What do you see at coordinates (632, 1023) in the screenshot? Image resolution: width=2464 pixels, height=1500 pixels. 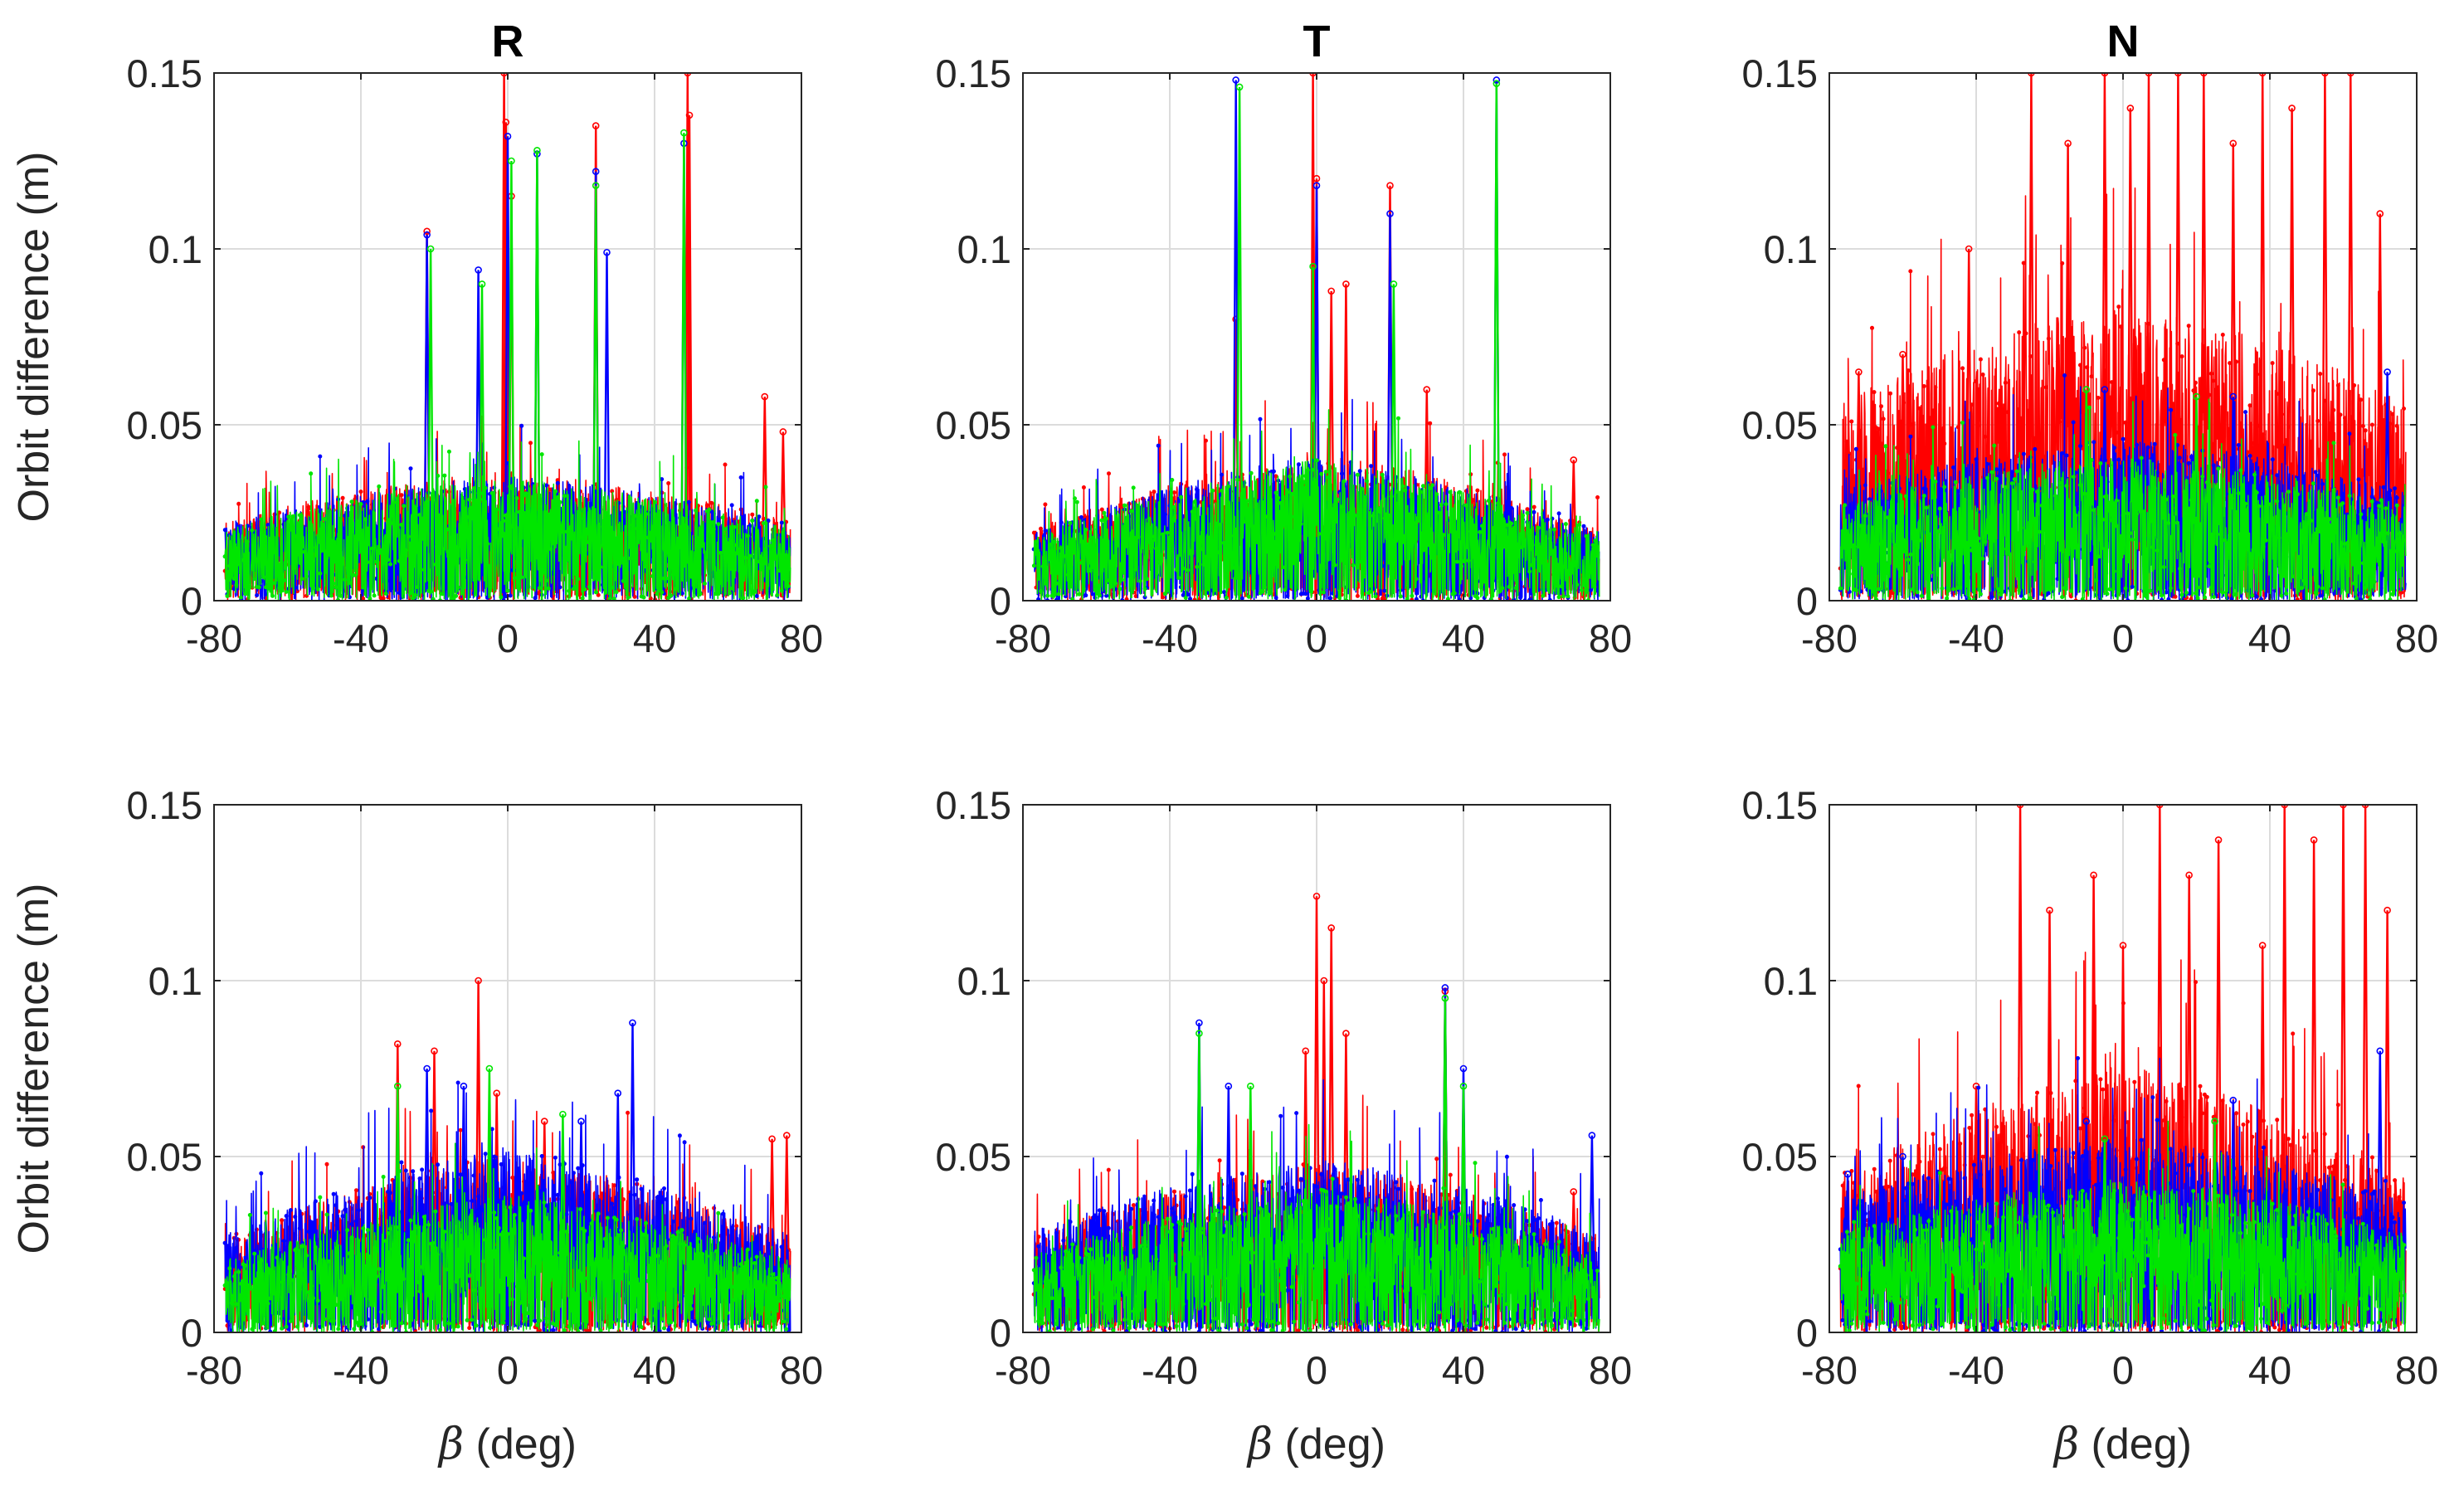 I see `panel-2-1-series-blue-peak-marker` at bounding box center [632, 1023].